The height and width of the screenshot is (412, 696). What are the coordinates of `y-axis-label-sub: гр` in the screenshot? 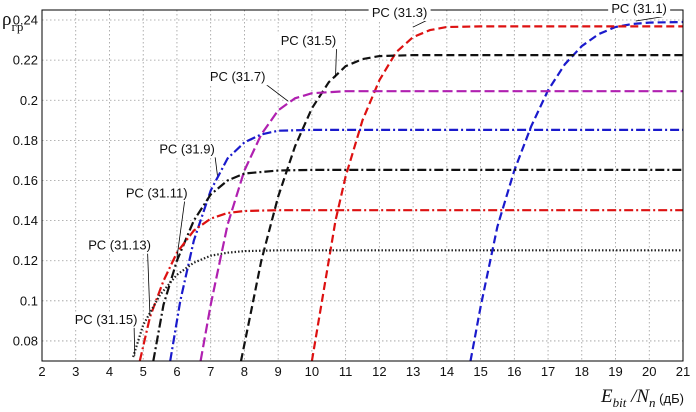 It's located at (17, 26).